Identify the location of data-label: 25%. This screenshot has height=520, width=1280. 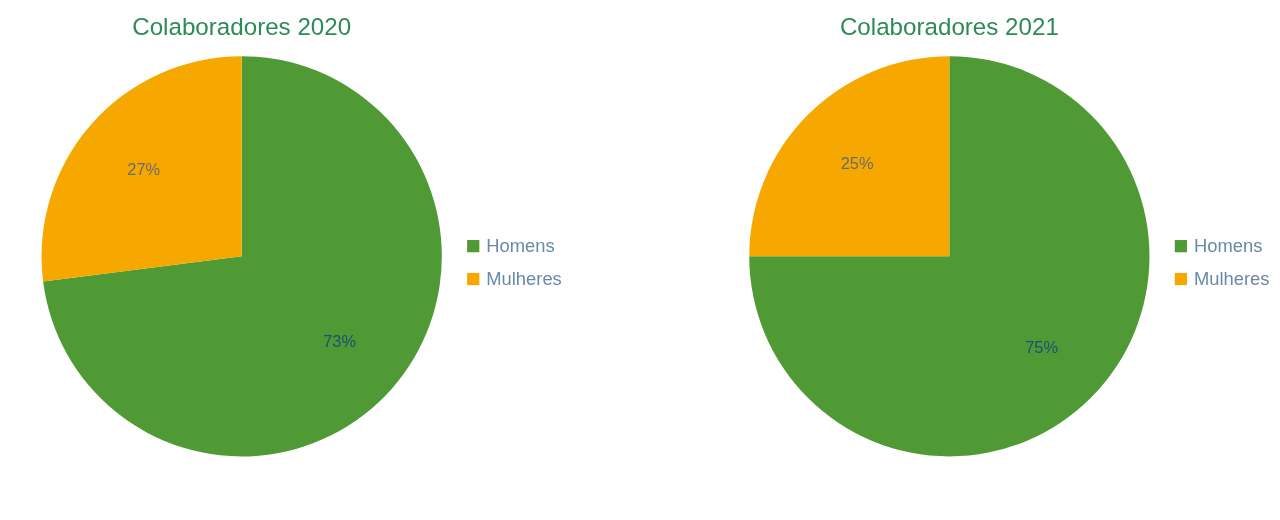
(857, 162).